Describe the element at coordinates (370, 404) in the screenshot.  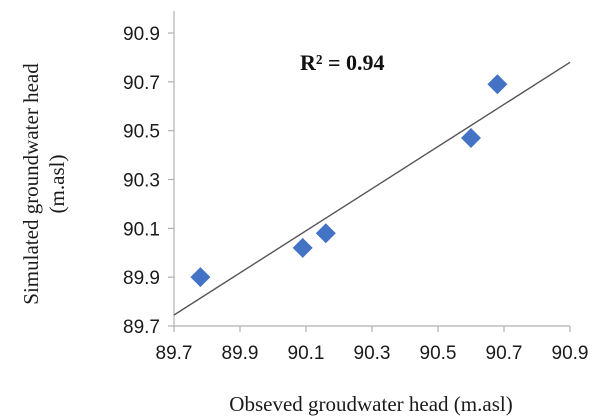
I see `x-axis-title: Obseved groudwater head (m.asl)` at that location.